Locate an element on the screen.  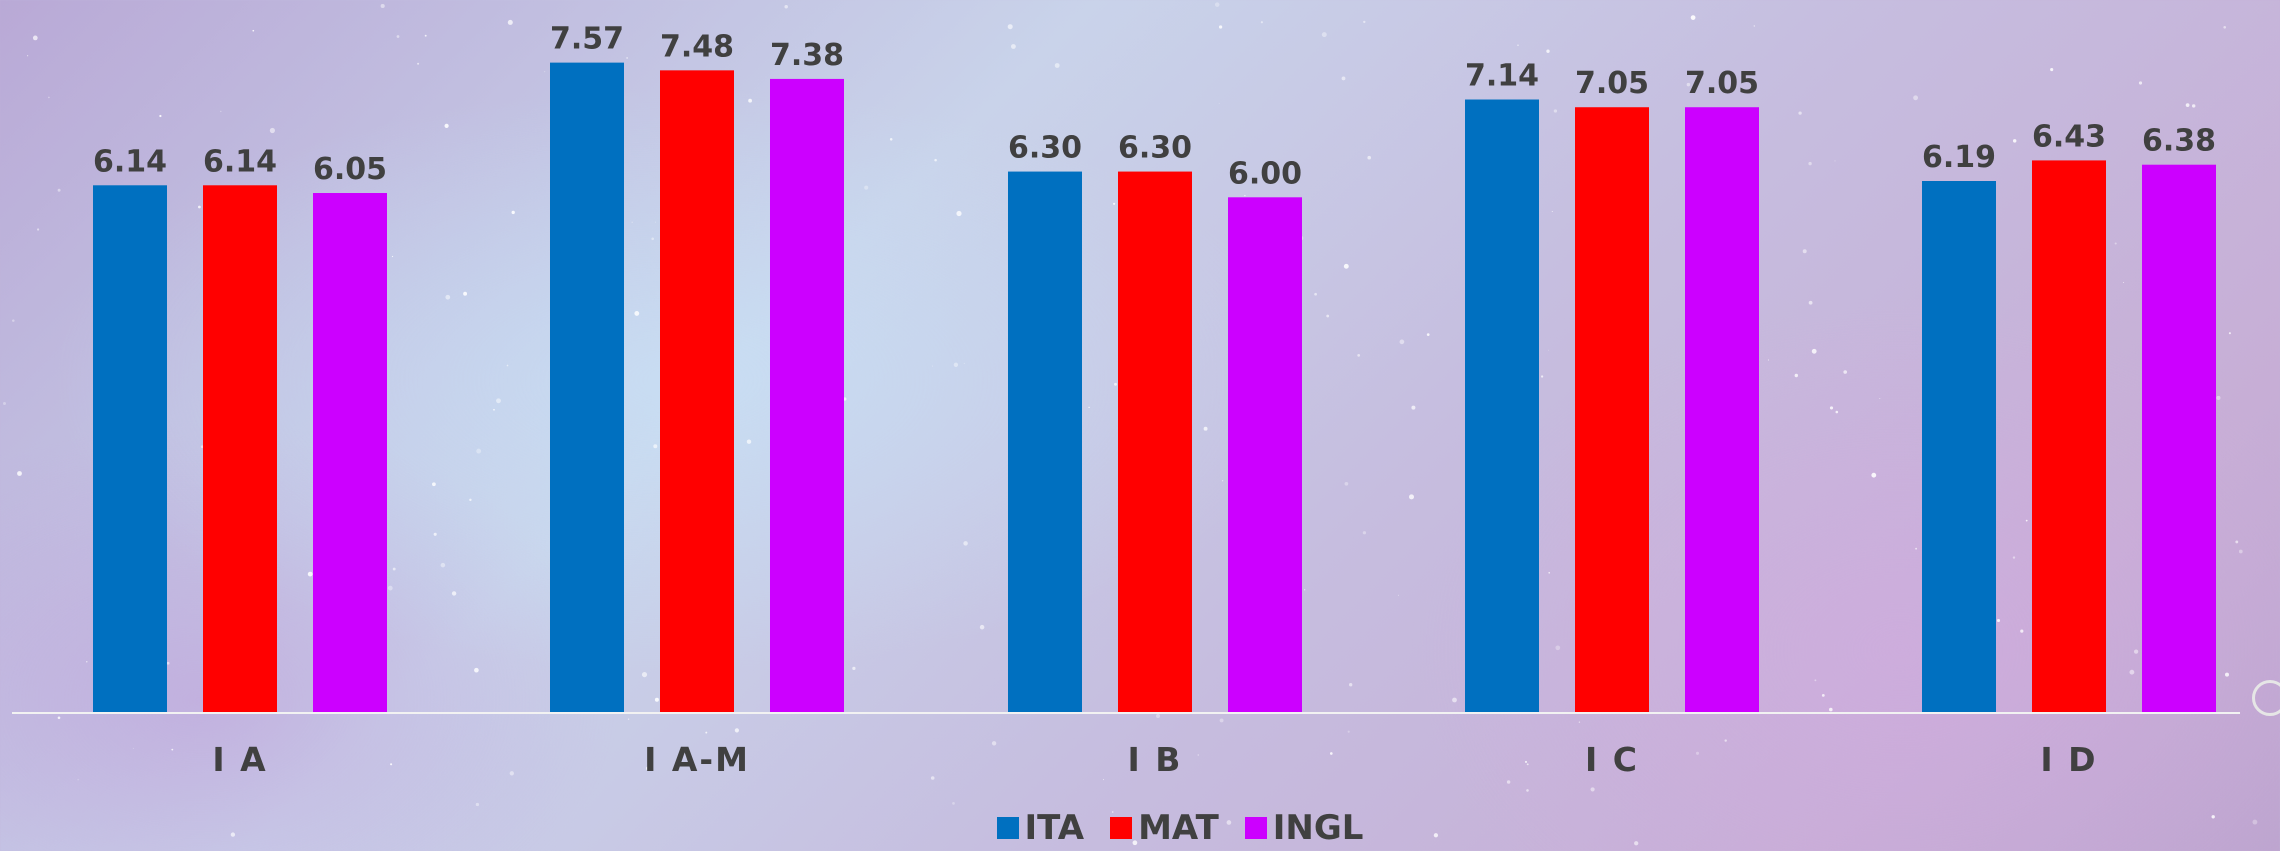
value-label-mat-2: 6.30 is located at coordinates (1155, 148).